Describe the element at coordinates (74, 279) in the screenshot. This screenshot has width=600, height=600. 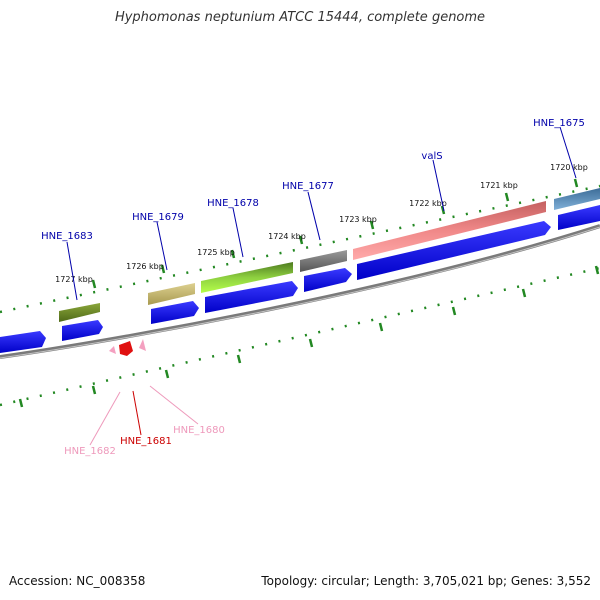
I see `tick-label-1727: 1727 kbp` at that location.